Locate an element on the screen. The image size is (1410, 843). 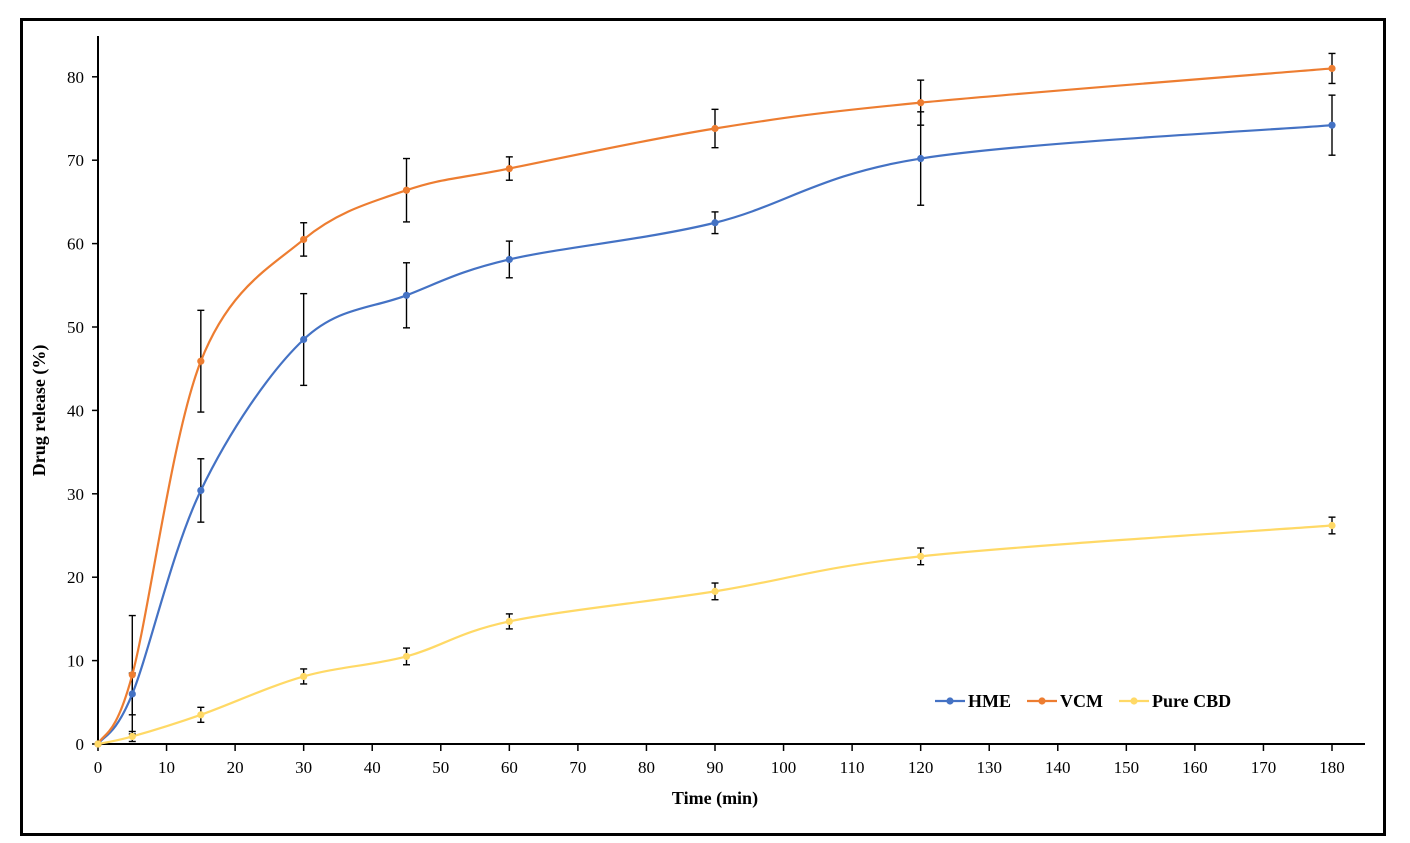
legend-marker-vcm is located at coordinates (1042, 701).